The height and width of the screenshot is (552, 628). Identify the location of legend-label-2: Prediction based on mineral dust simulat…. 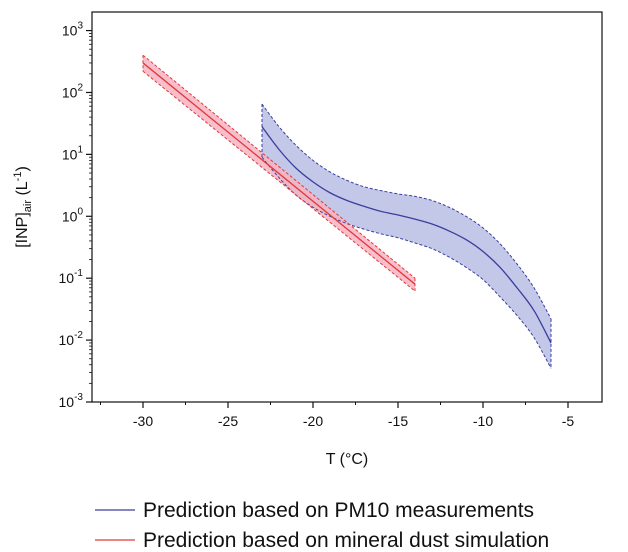
(346, 540).